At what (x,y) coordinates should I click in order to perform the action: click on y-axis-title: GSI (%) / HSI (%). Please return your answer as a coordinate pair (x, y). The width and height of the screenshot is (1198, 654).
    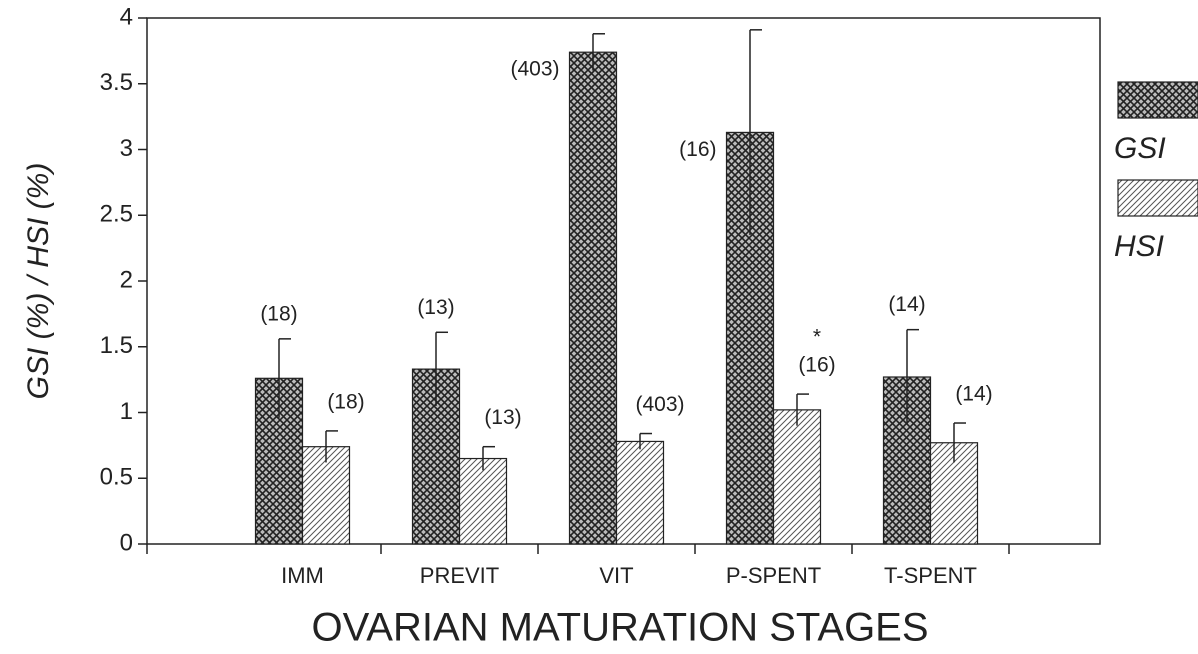
    Looking at the image, I should click on (38, 281).